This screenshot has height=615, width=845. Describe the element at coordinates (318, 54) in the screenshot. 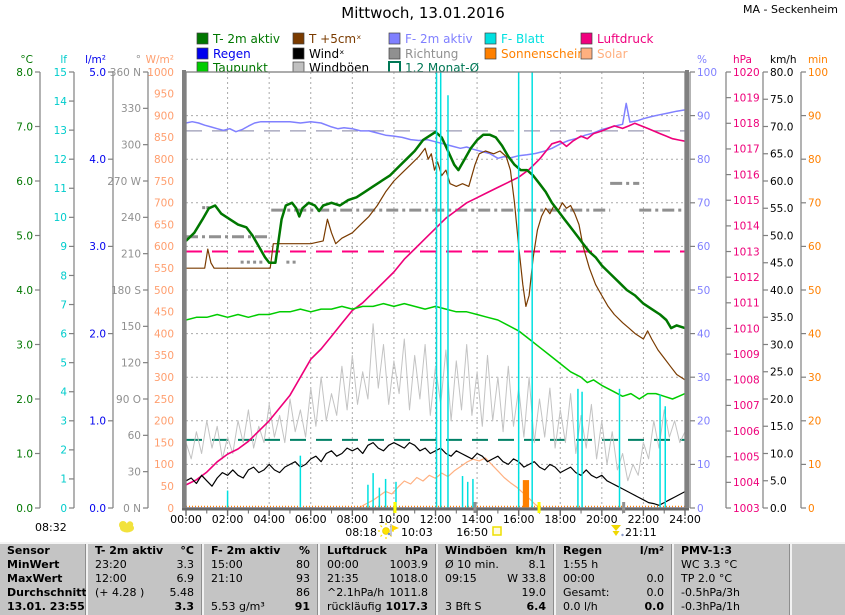

I see `legend-item: Windˣ` at that location.